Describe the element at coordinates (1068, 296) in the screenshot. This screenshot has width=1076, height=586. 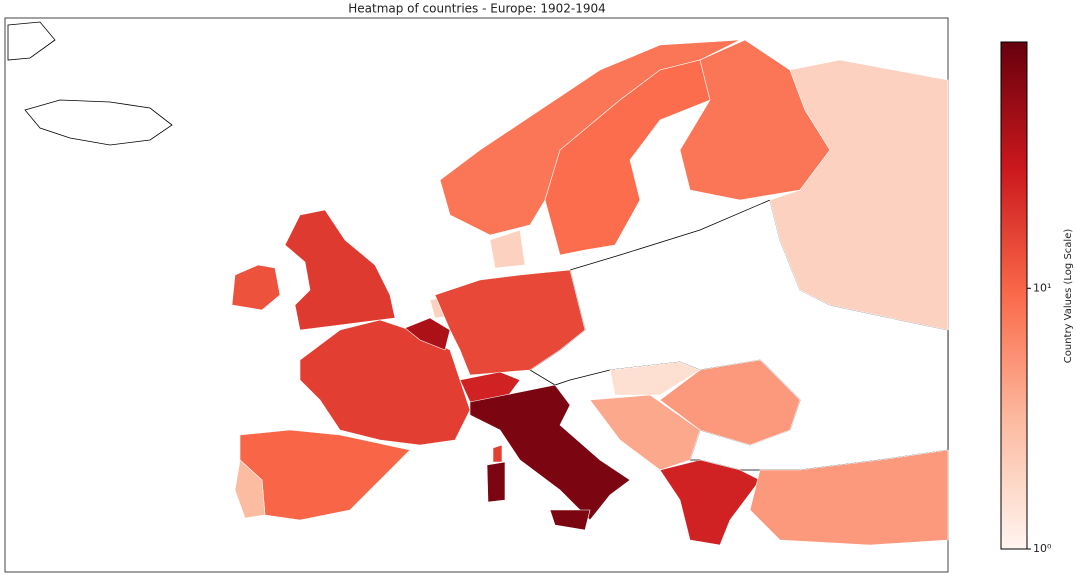
I see `colorbar-label: Country Values (Log Scale)` at that location.